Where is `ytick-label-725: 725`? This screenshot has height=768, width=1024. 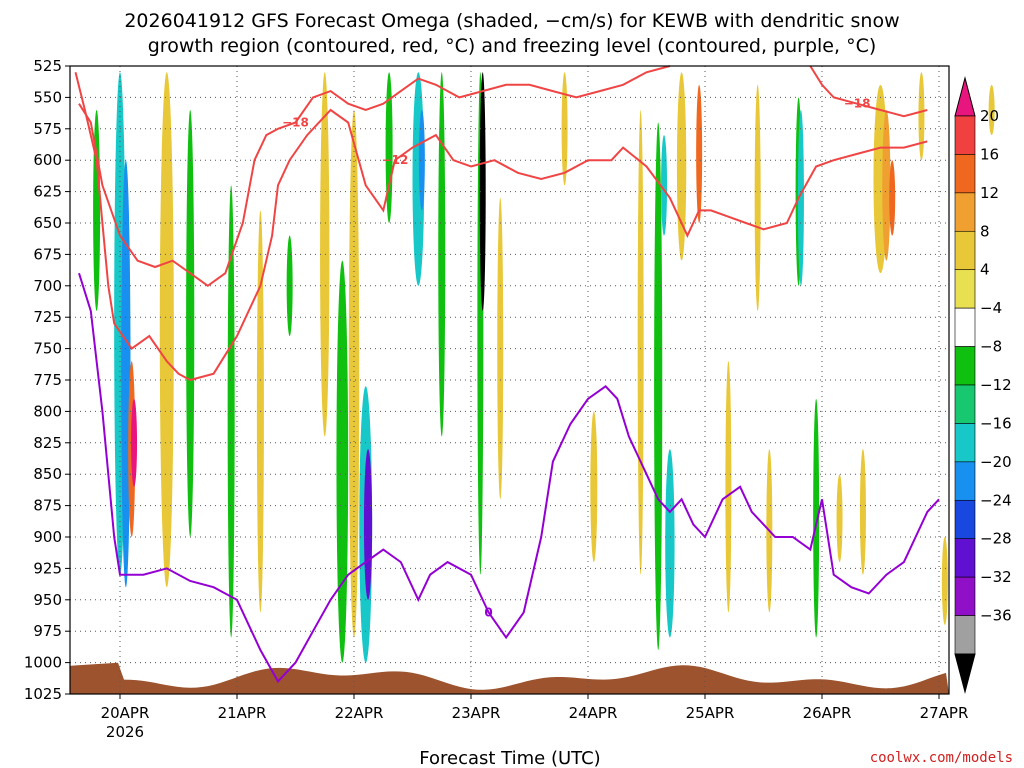
ytick-label-725: 725 is located at coordinates (47, 317).